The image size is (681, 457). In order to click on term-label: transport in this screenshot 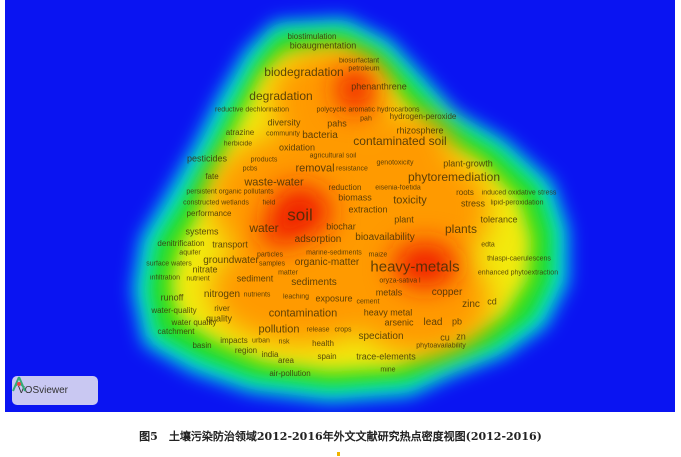, I will do `click(230, 244)`.